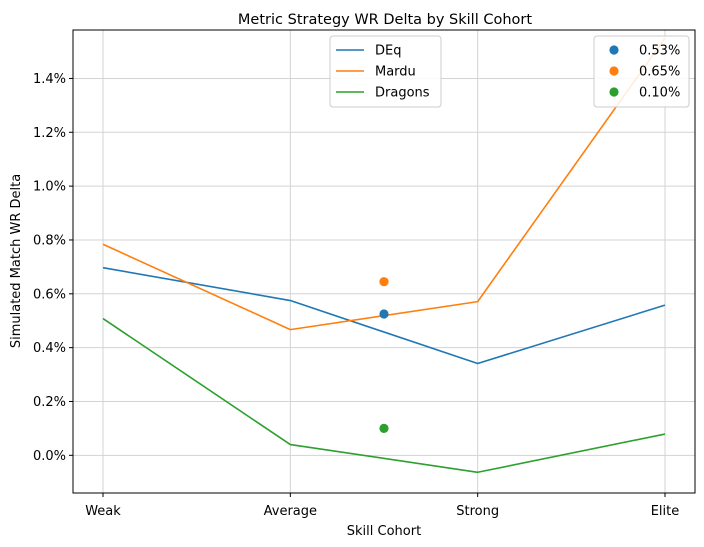  What do you see at coordinates (49, 79) in the screenshot?
I see `y-tick-label: 1.4%` at bounding box center [49, 79].